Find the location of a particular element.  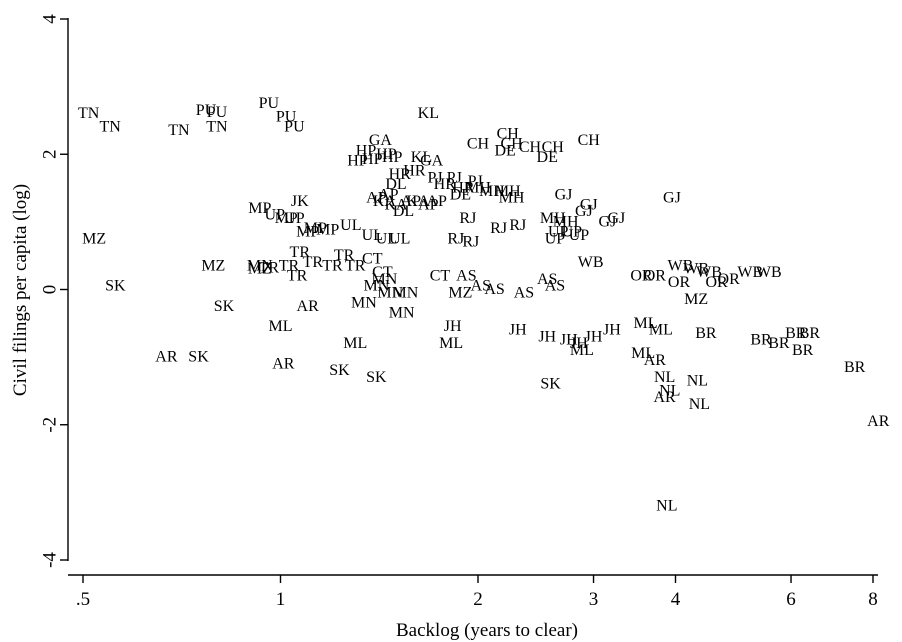

data-point-label: KA is located at coordinates (418, 201).